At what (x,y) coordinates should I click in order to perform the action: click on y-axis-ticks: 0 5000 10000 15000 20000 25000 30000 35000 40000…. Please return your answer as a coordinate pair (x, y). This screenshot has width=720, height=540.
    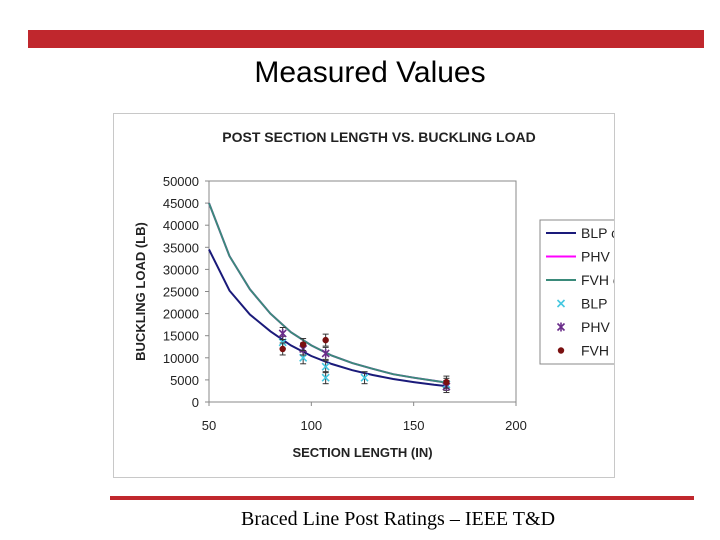
    Looking at the image, I should click on (186, 292).